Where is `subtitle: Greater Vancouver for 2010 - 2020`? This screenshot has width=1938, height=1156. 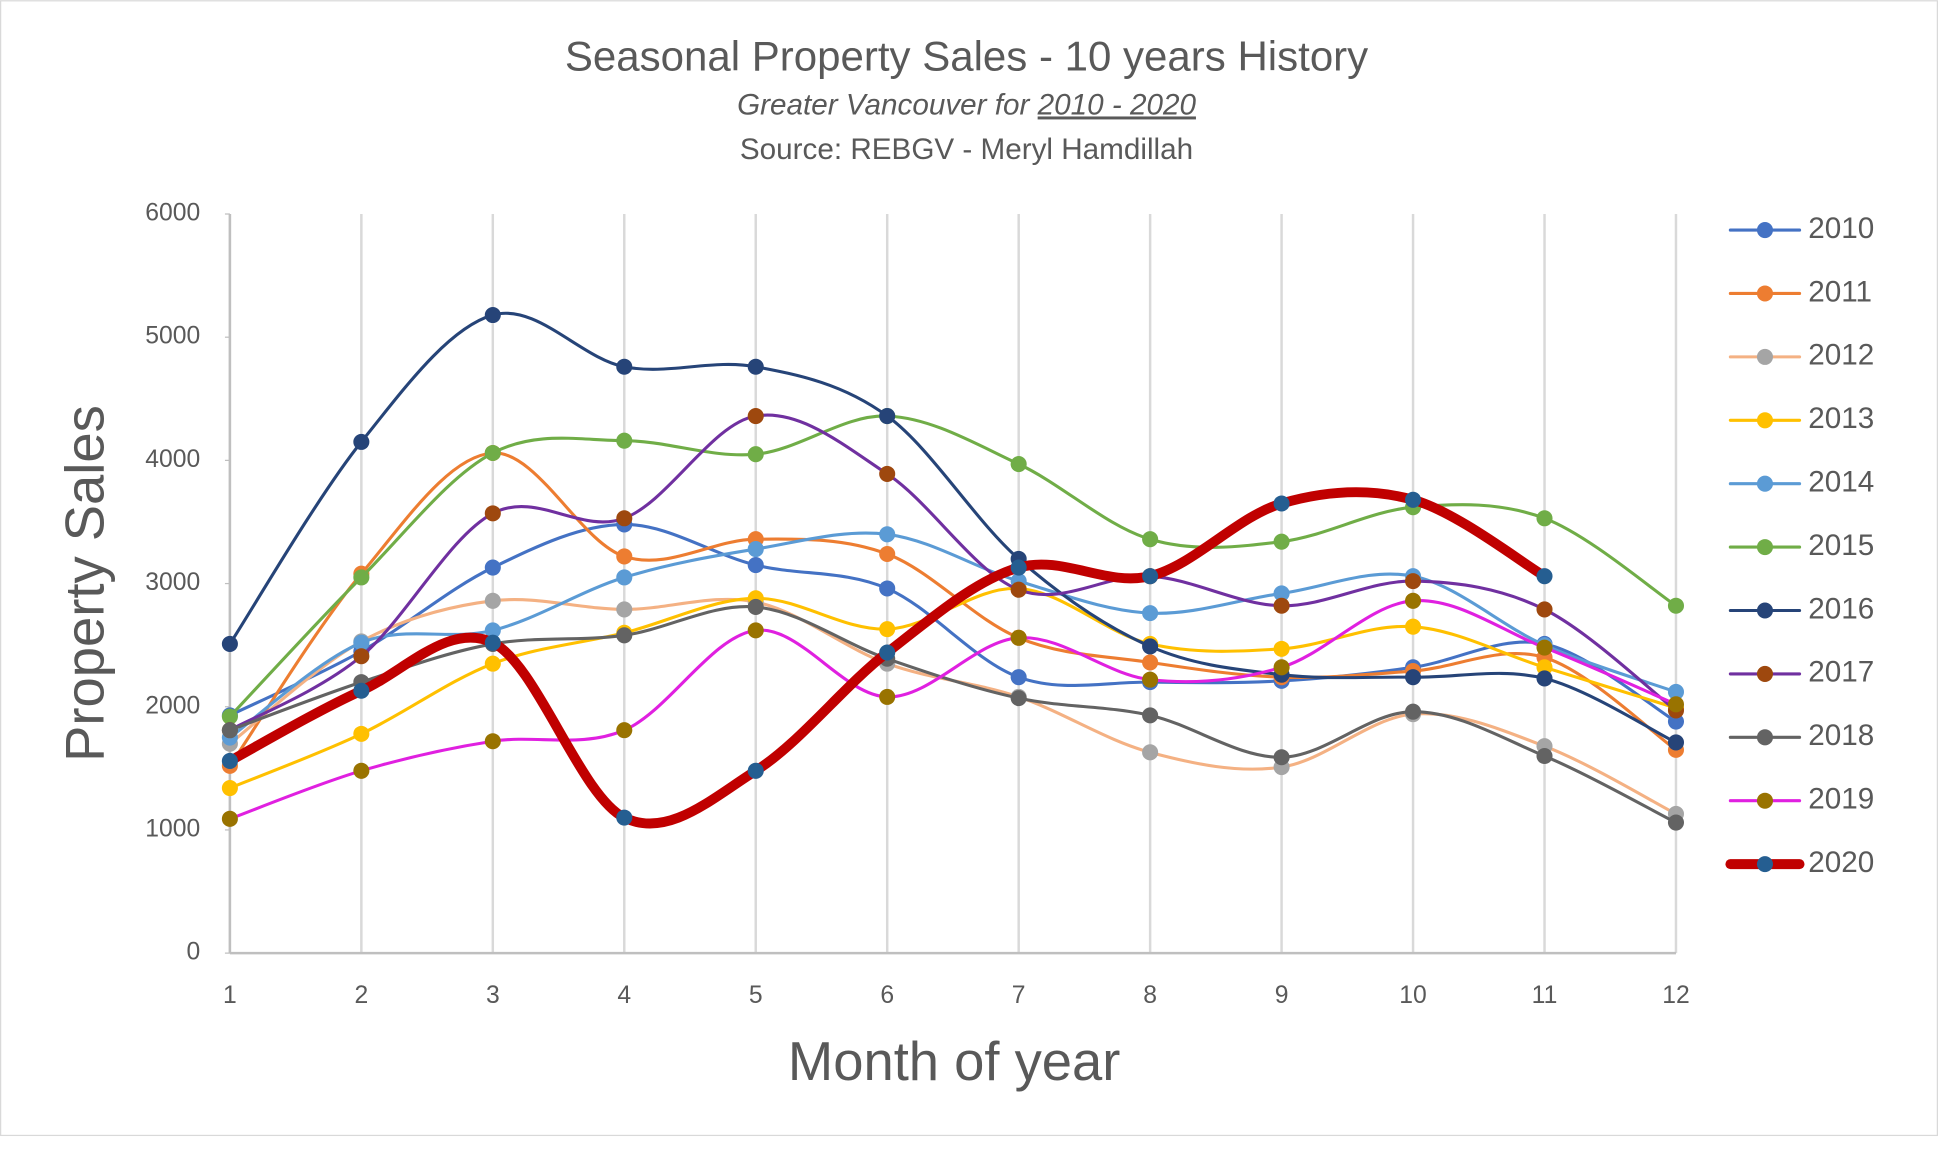
subtitle: Greater Vancouver for 2010 - 2020 is located at coordinates (966, 104).